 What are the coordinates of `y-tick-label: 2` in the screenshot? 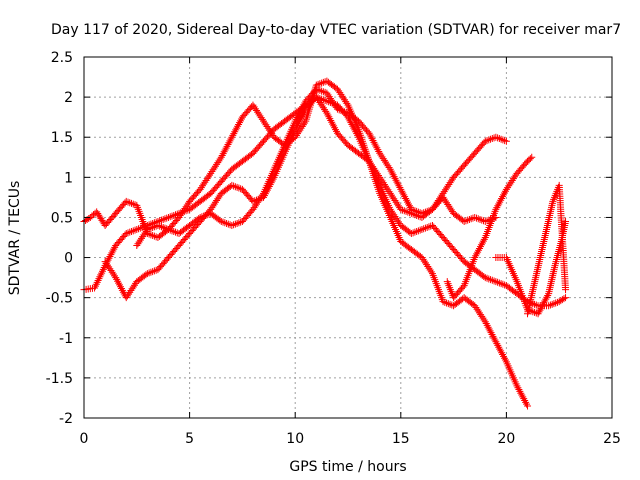 It's located at (68, 98).